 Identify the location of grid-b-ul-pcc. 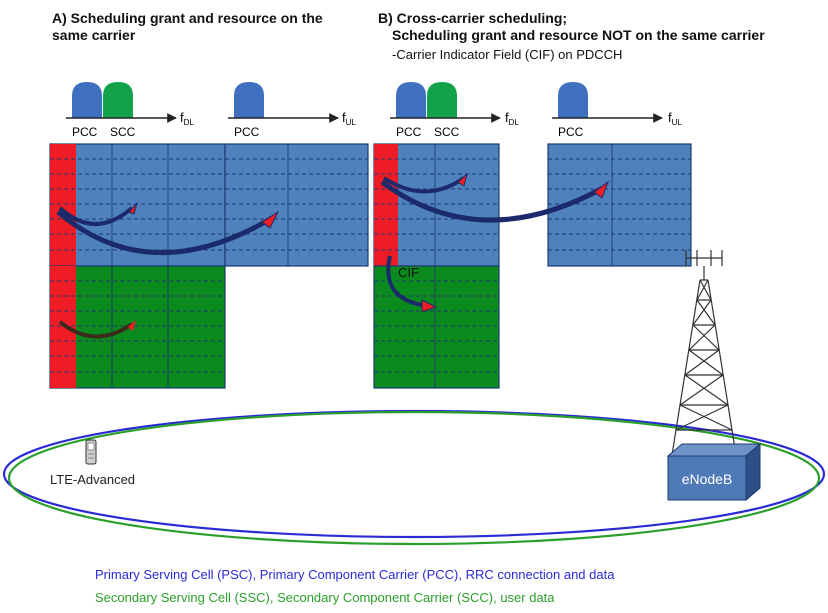
(619, 205).